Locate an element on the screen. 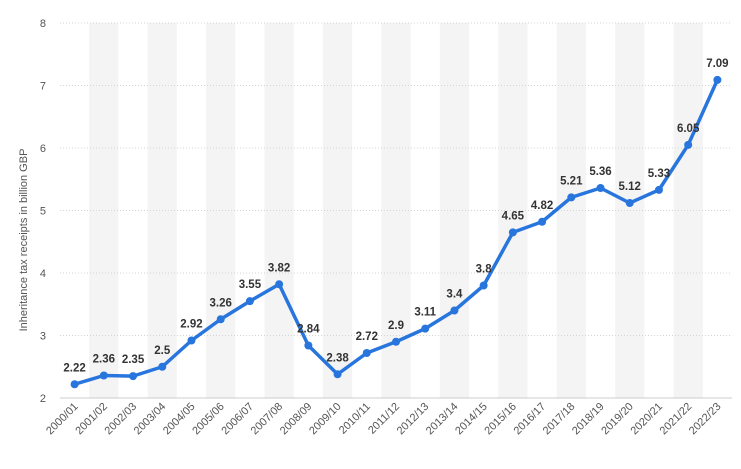 The image size is (741, 469). data-point-2020/21 is located at coordinates (658, 189).